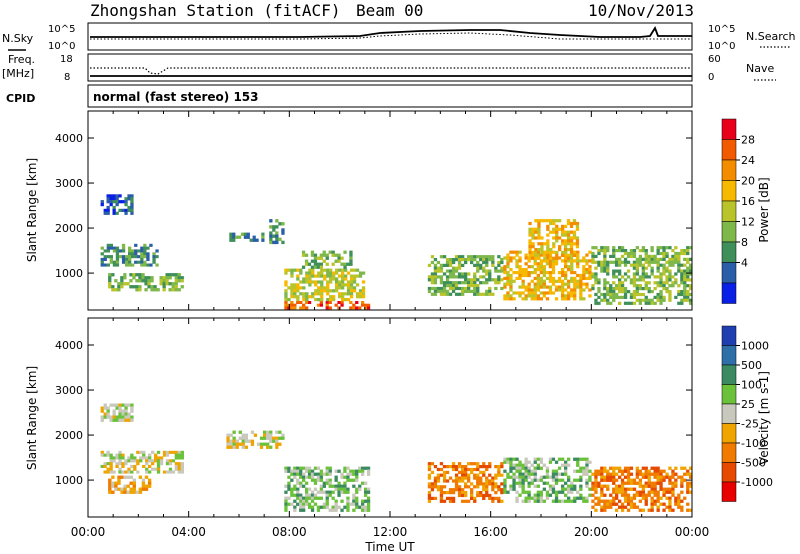 Image resolution: width=800 pixels, height=554 pixels. I want to click on beam-label: Beam 00, so click(389, 10).